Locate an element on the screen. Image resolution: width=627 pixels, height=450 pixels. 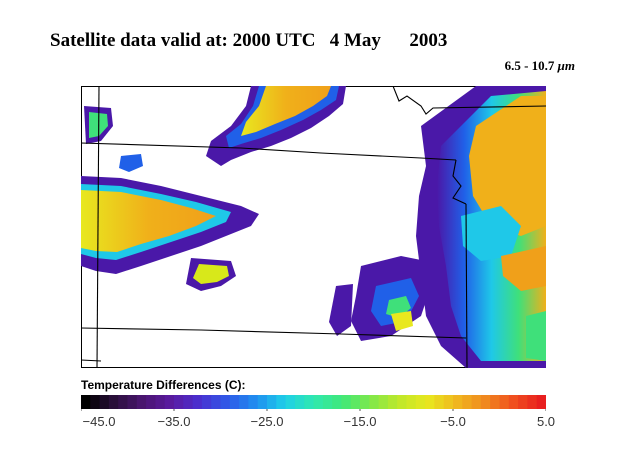
band-label: 6.5 - 10.7 μm is located at coordinates (540, 66).